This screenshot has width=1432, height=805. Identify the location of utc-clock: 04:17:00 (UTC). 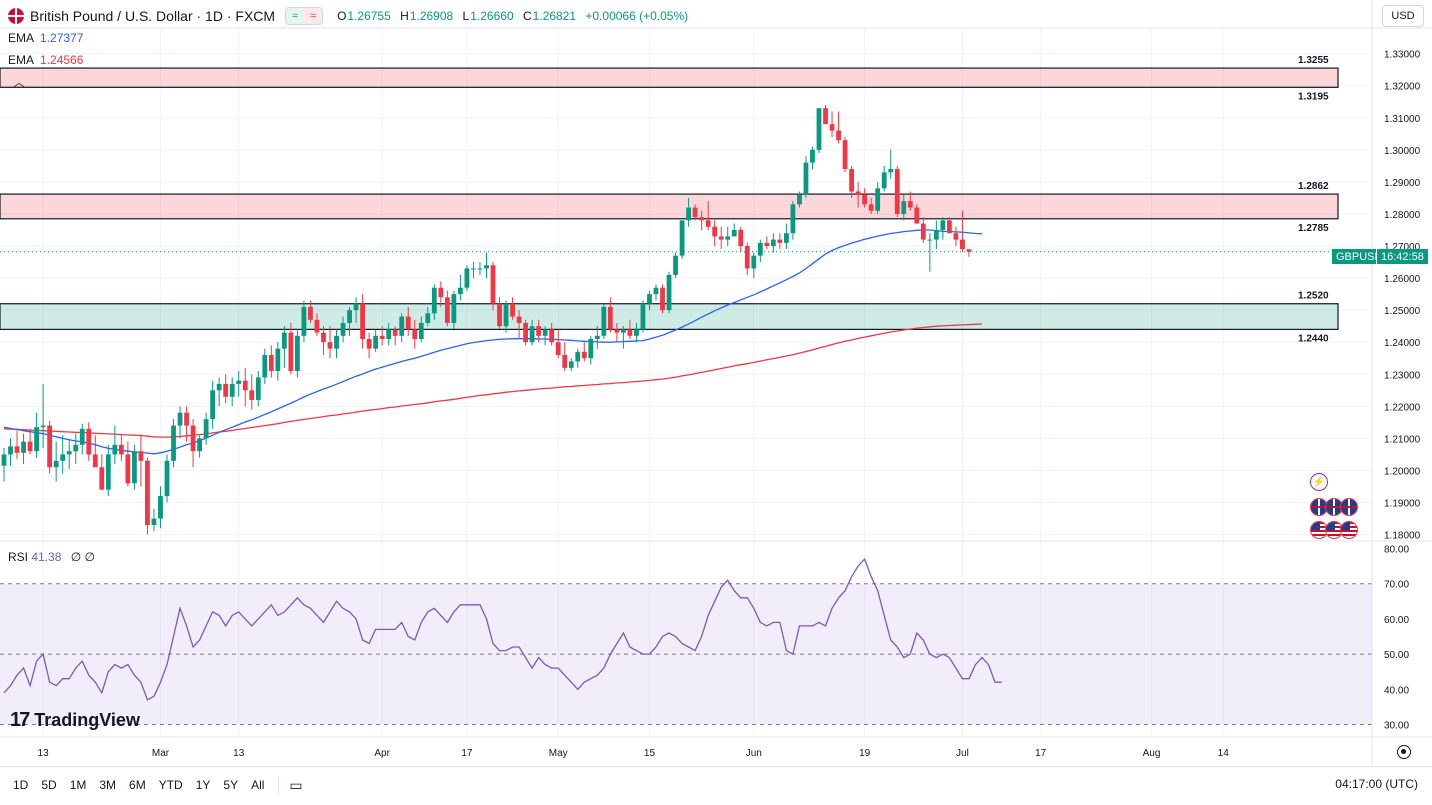
(1376, 784).